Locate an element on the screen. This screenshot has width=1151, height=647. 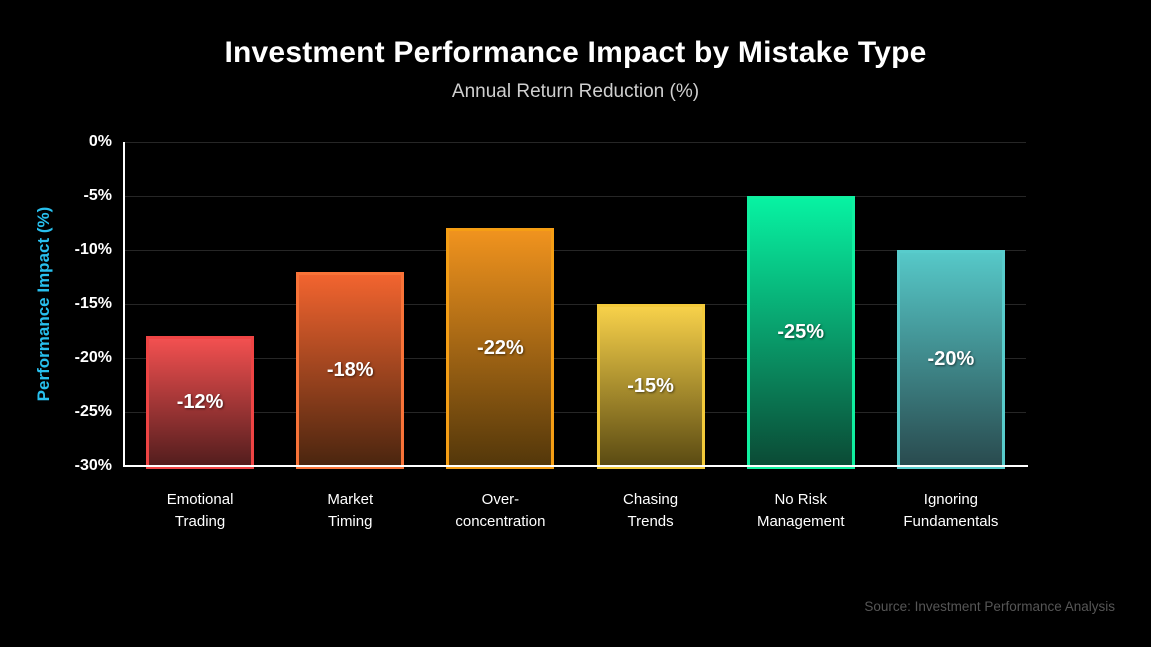
source-note: Source: Investment Performance Analysis is located at coordinates (989, 606).